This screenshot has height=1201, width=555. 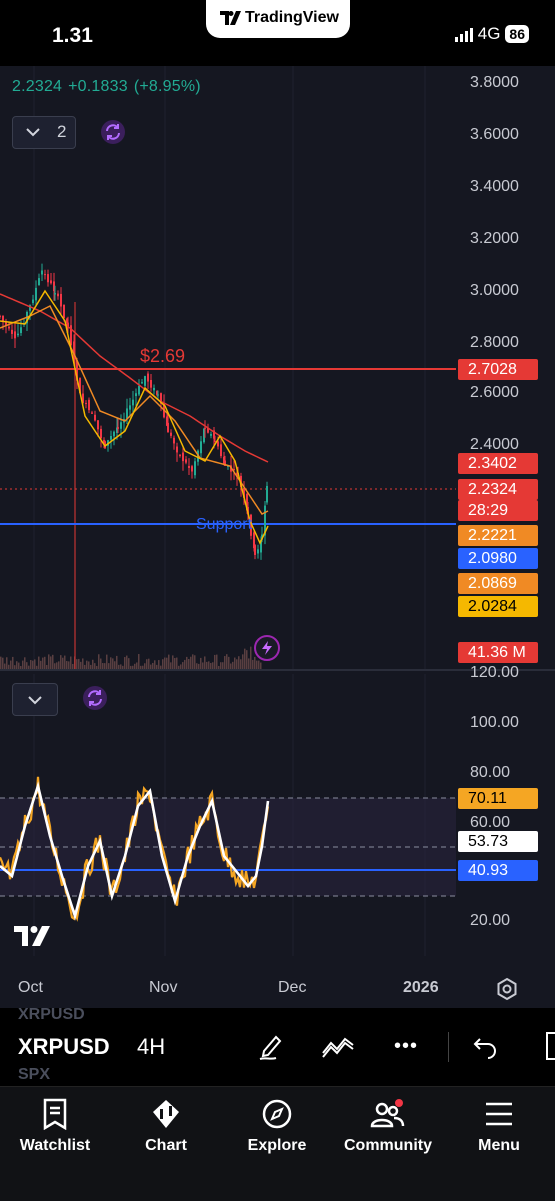 I want to click on nav-watchlist: Watchlist, so click(x=55, y=1126).